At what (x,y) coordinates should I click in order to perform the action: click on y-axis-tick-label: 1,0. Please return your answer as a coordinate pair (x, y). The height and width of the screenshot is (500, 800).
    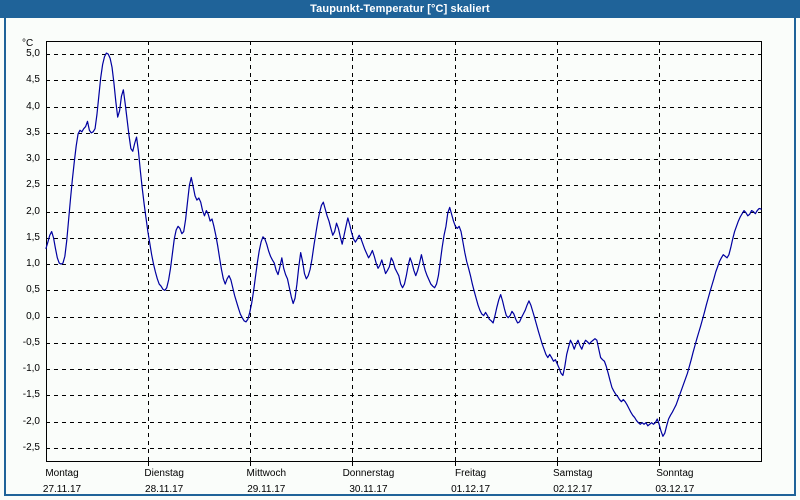
    Looking at the image, I should click on (33, 263).